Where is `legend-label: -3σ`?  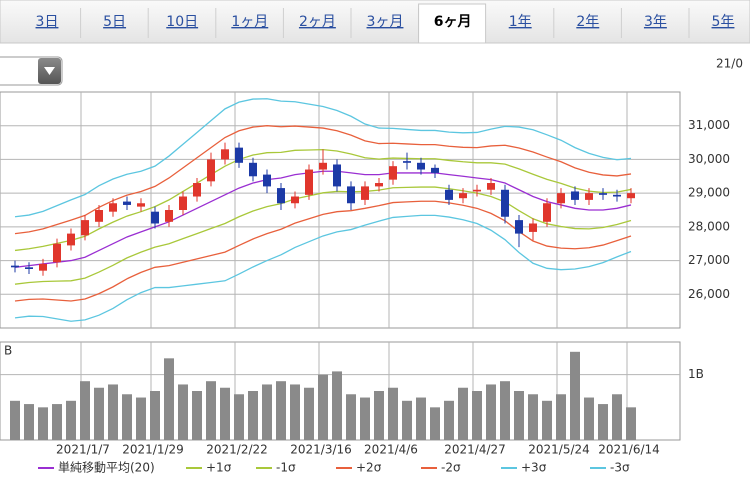 legend-label: -3σ is located at coordinates (620, 468).